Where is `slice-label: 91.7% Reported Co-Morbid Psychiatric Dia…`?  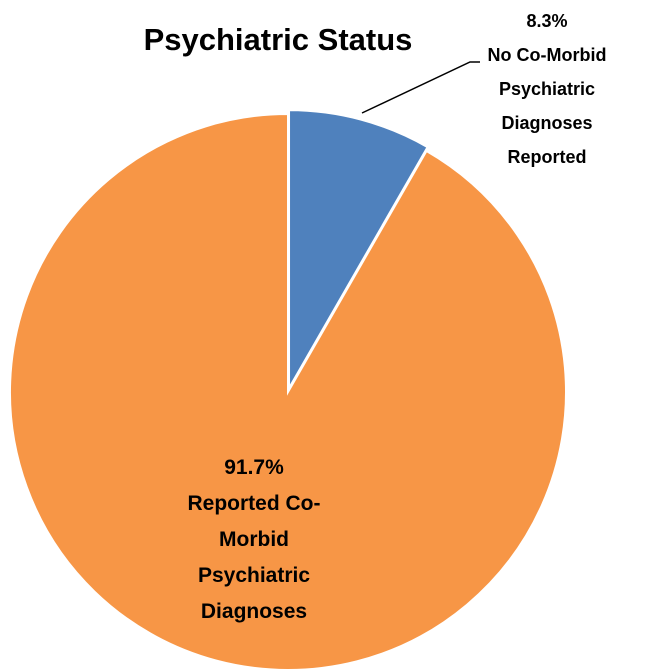 slice-label: 91.7% Reported Co-Morbid Psychiatric Dia… is located at coordinates (254, 540).